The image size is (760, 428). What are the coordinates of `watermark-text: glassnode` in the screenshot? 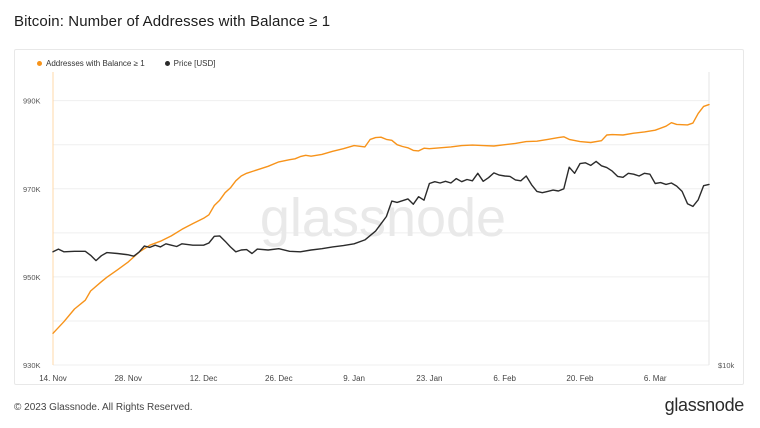 It's located at (383, 218).